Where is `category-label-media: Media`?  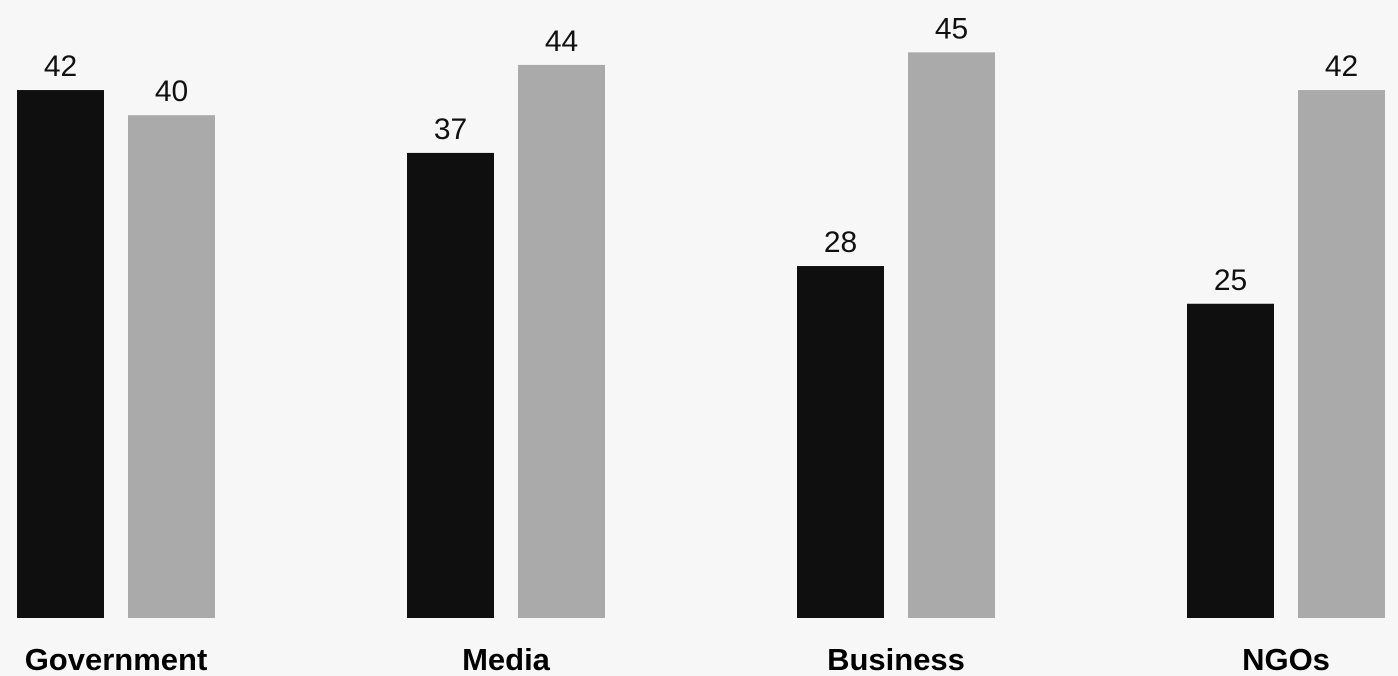
category-label-media: Media is located at coordinates (506, 659).